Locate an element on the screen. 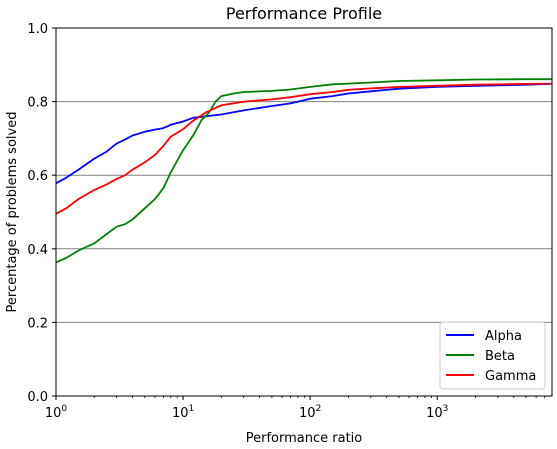 Image resolution: width=557 pixels, height=449 pixels. legend-label: Gamma is located at coordinates (510, 376).